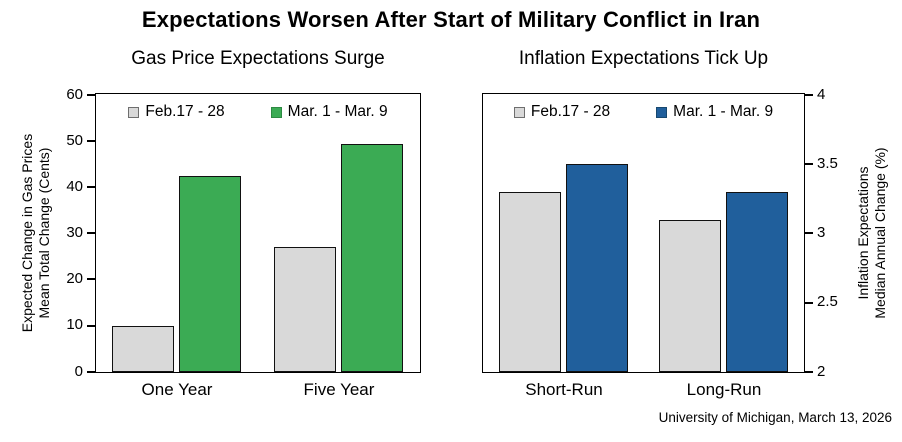 This screenshot has width=902, height=442. I want to click on legend-gas: Feb.17 - 28 Mar. 1 - Mar. 9, so click(258, 112).